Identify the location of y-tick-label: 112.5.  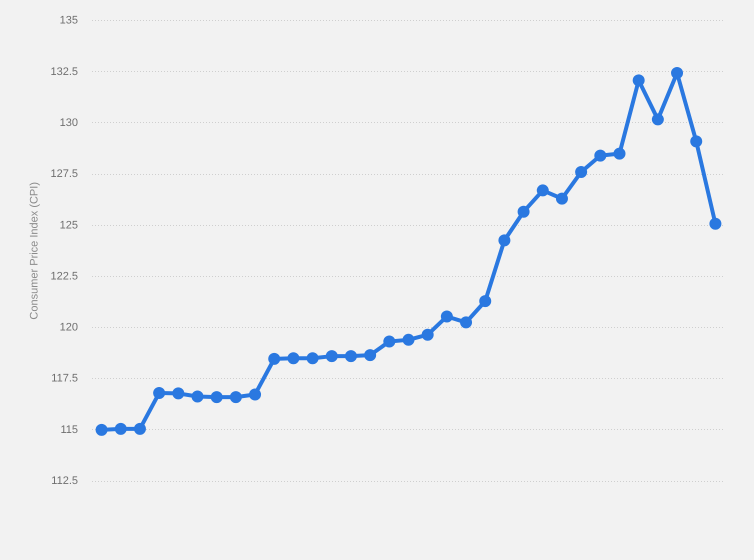
(64, 481).